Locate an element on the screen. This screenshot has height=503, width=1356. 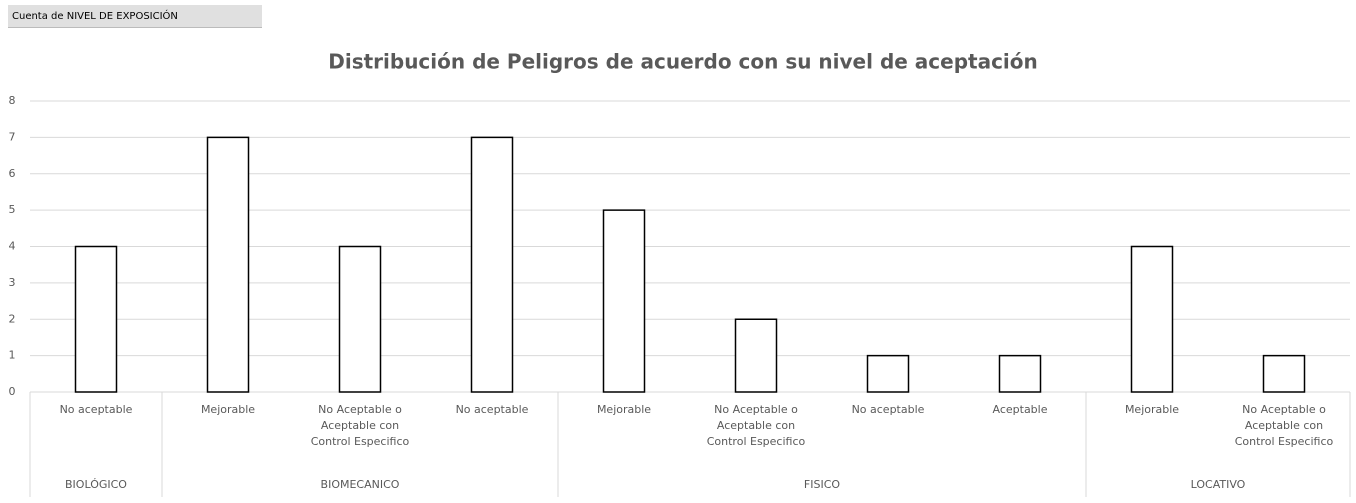
group-label: BIOMECANICO is located at coordinates (360, 484).